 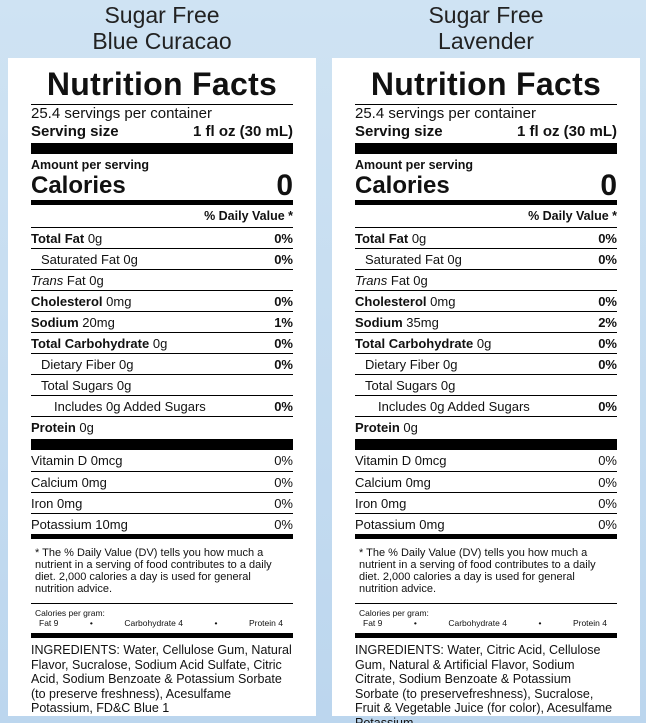 I want to click on servings: 25.4 servings per container, so click(x=445, y=113).